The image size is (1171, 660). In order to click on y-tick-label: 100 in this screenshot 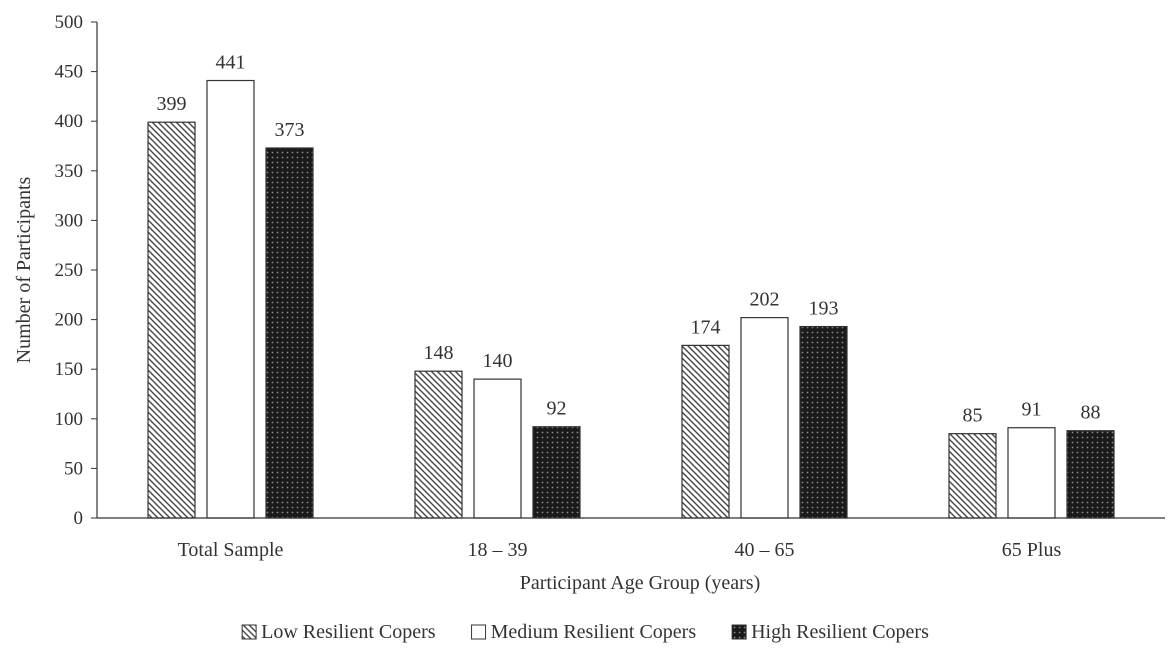, I will do `click(69, 419)`.